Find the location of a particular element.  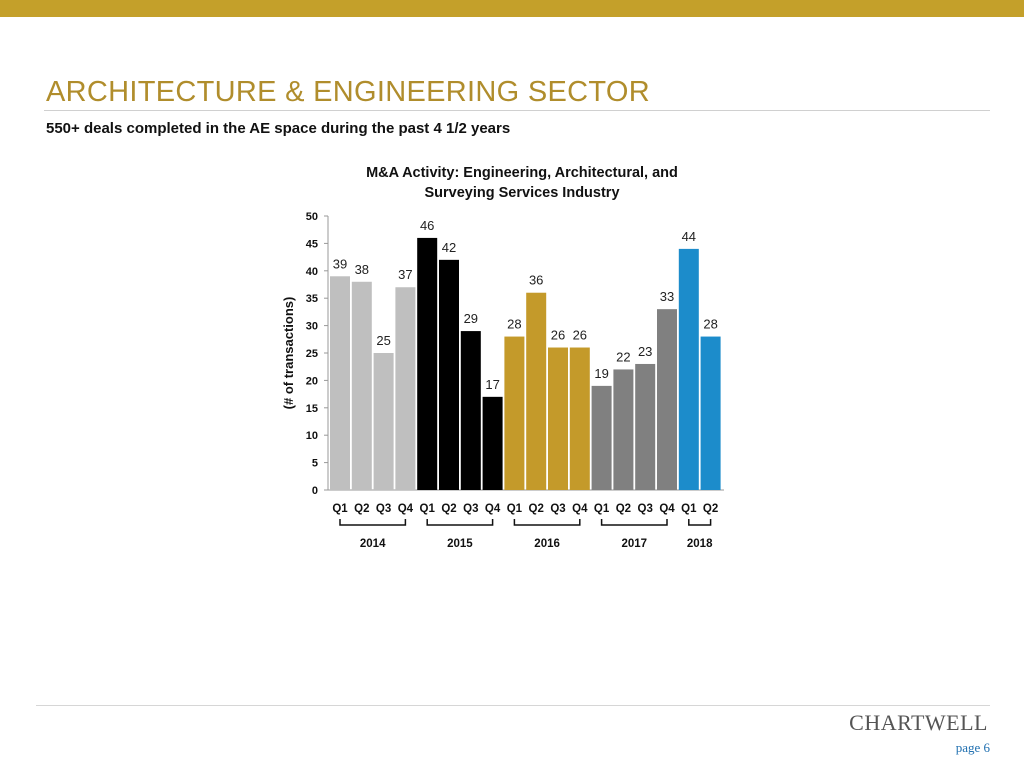

y-tick-label: 40 is located at coordinates (312, 272).